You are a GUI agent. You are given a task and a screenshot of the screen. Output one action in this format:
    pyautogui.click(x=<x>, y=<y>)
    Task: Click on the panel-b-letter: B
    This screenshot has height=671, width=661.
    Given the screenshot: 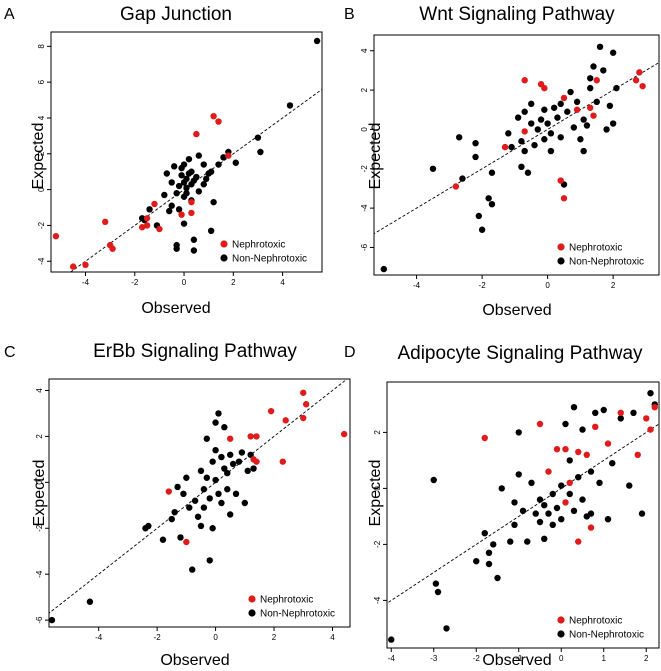 What is the action you would take?
    pyautogui.click(x=349, y=14)
    